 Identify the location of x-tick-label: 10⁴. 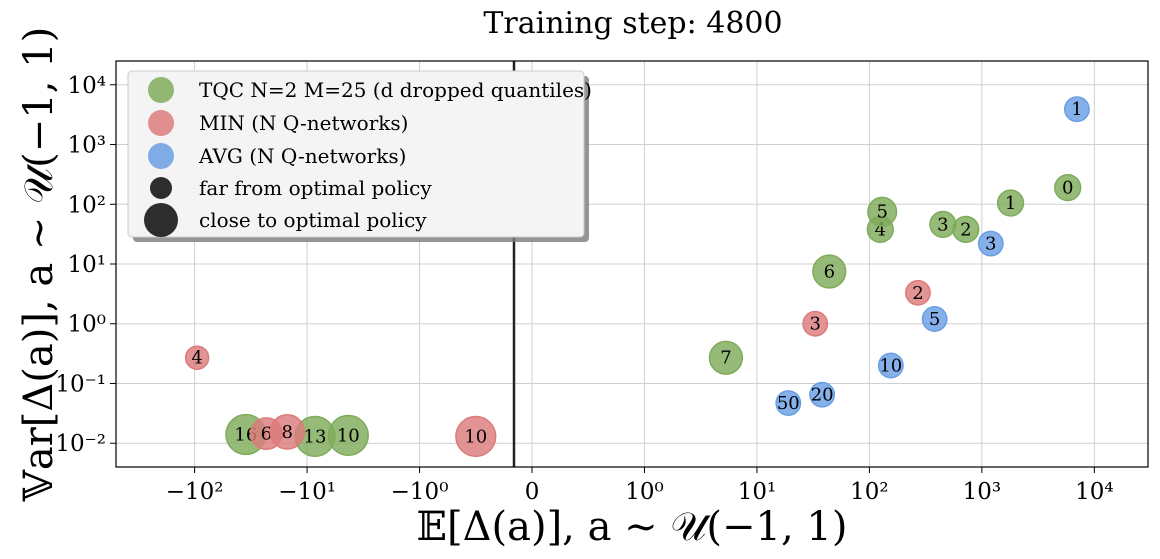
(1094, 492).